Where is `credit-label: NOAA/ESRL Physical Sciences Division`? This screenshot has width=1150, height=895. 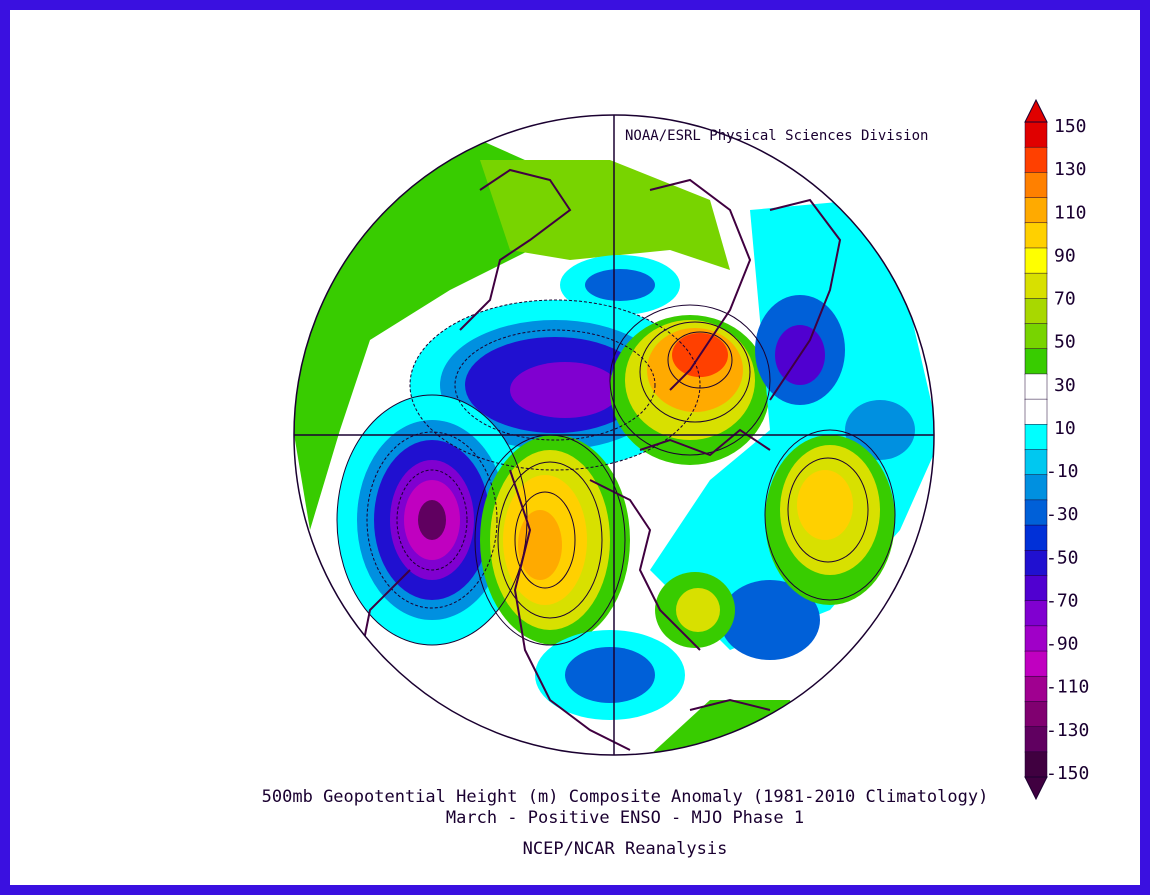
credit-label: NOAA/ESRL Physical Sciences Division is located at coordinates (777, 136).